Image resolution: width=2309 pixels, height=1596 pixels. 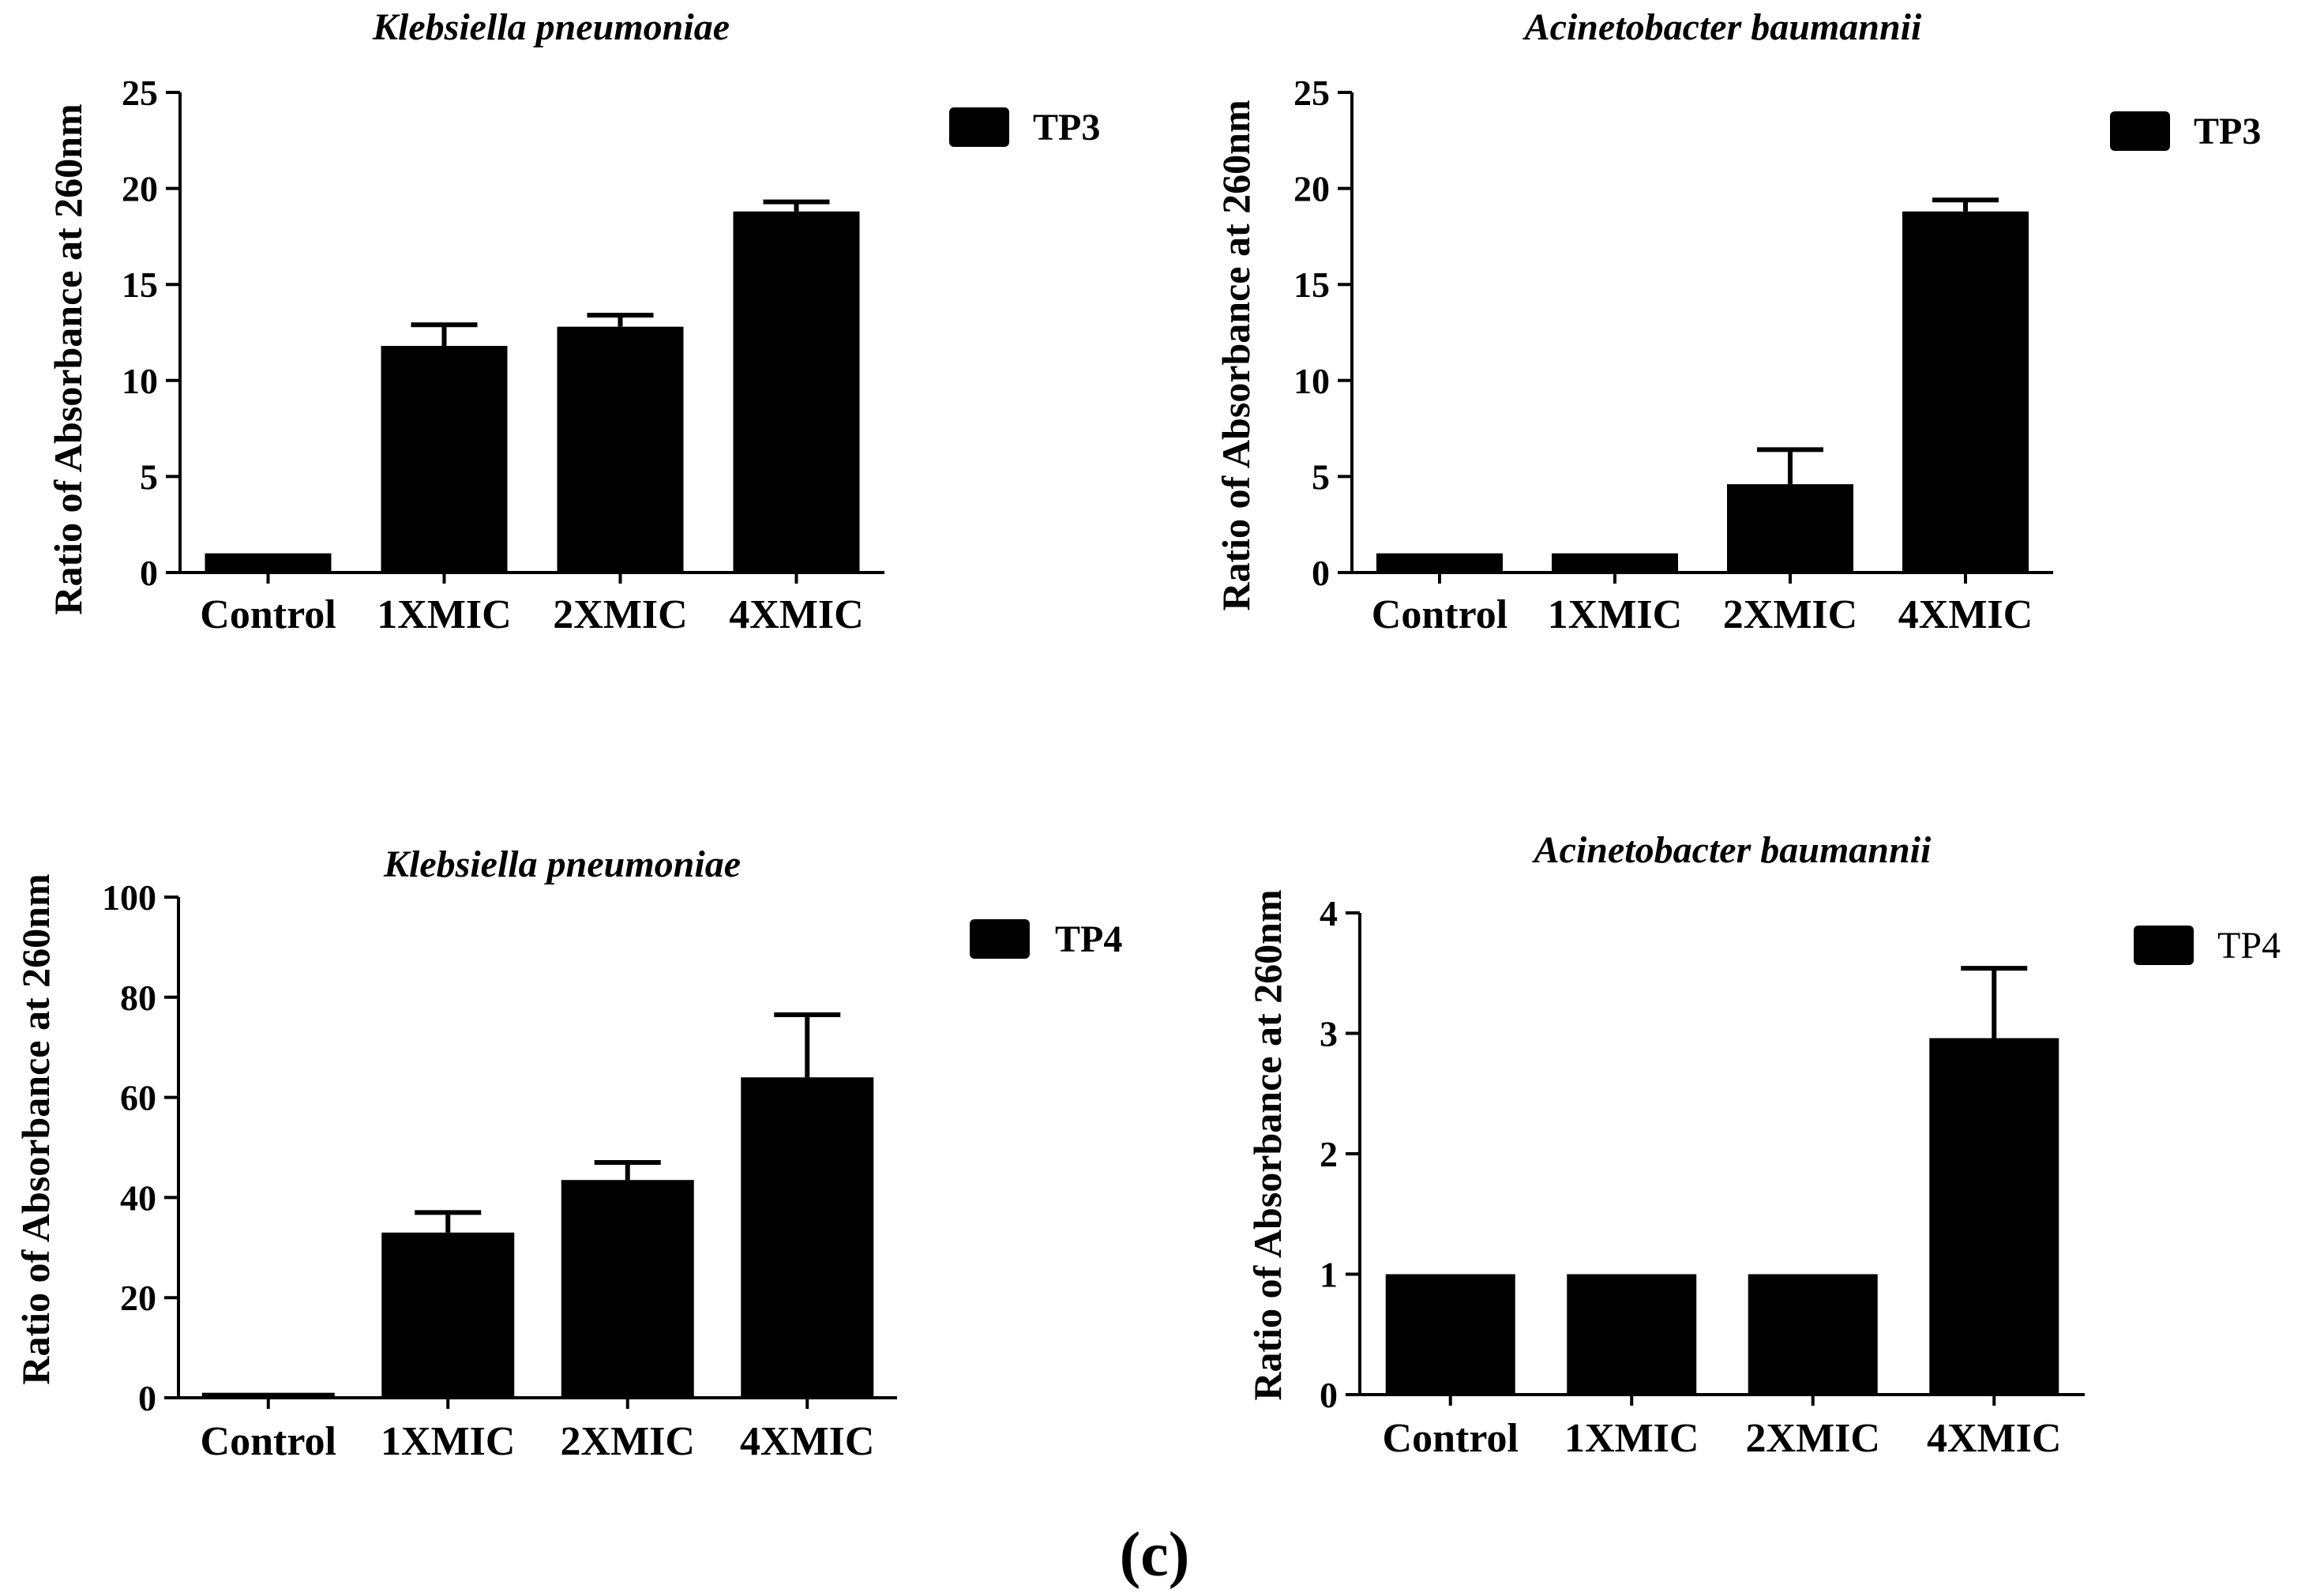 What do you see at coordinates (1155, 1555) in the screenshot?
I see `figure-panel-label: (c)` at bounding box center [1155, 1555].